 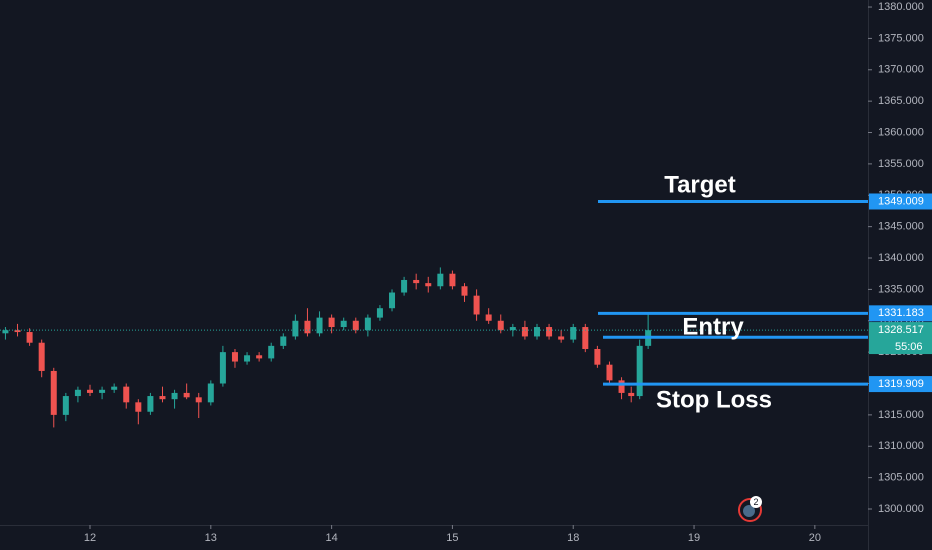 What do you see at coordinates (573, 538) in the screenshot?
I see `x-tick-label: 18` at bounding box center [573, 538].